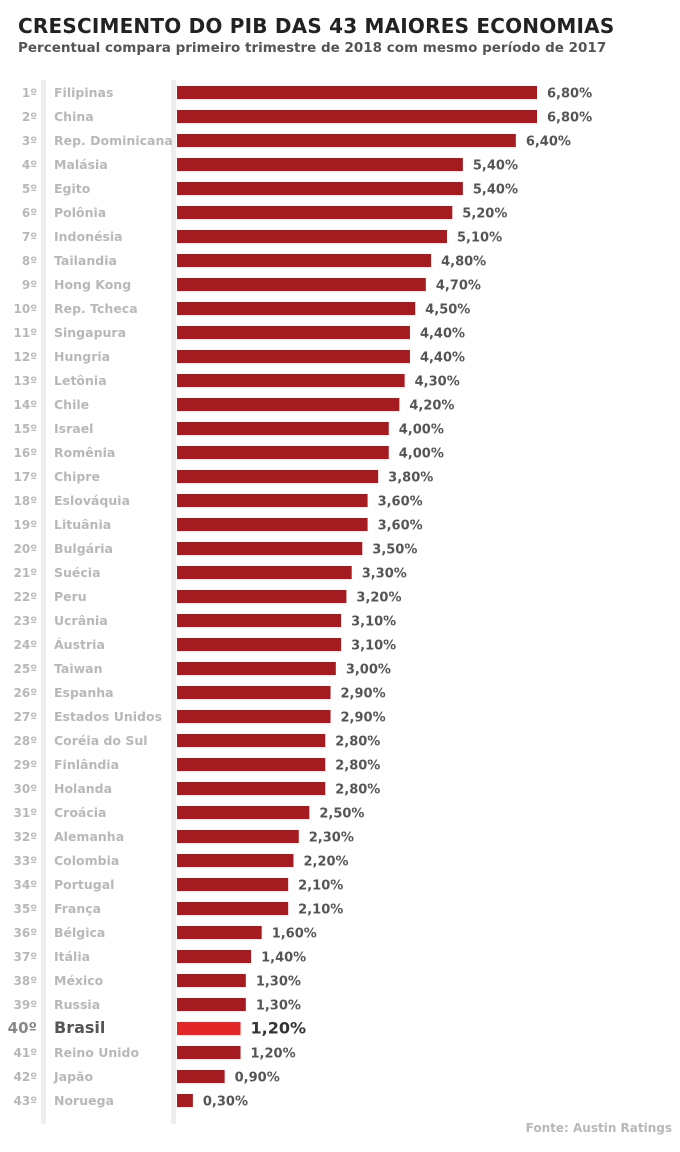 The image size is (680, 1152). Describe the element at coordinates (26, 621) in the screenshot. I see `rank-label: 23º` at that location.